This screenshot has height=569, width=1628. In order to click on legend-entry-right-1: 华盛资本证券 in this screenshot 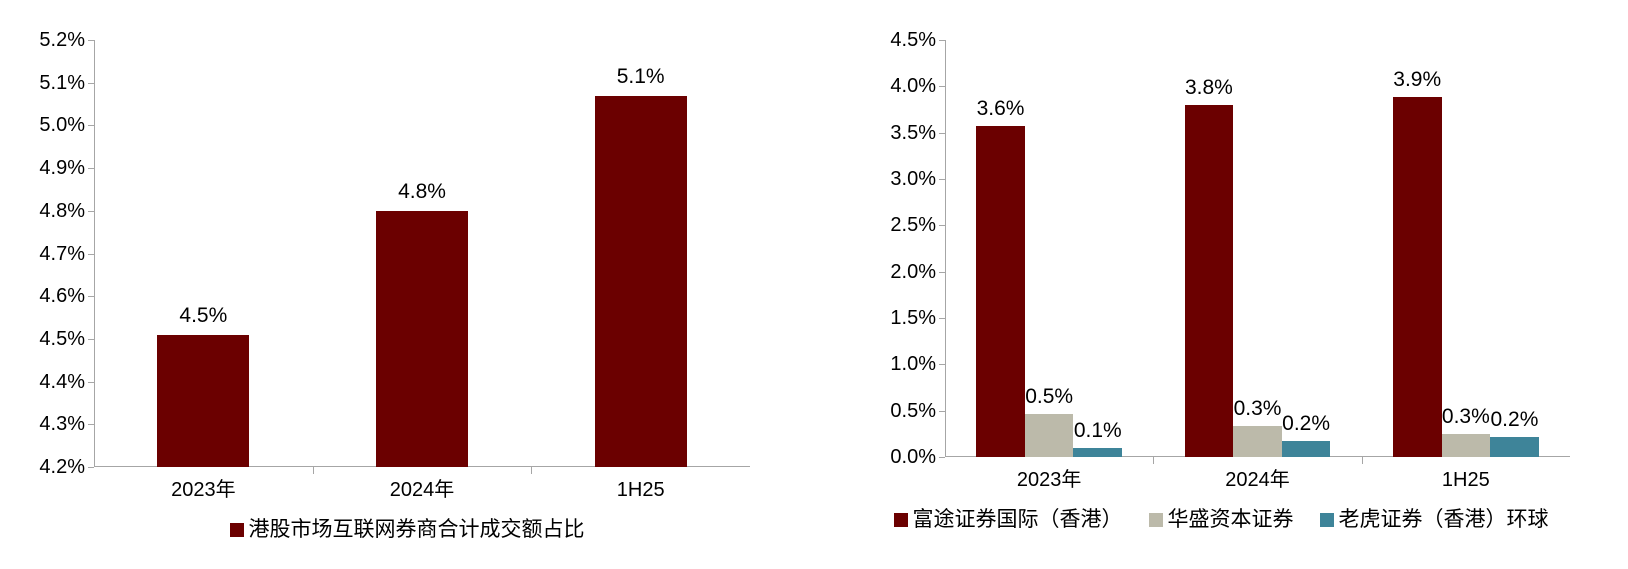, I will do `click(1221, 519)`.